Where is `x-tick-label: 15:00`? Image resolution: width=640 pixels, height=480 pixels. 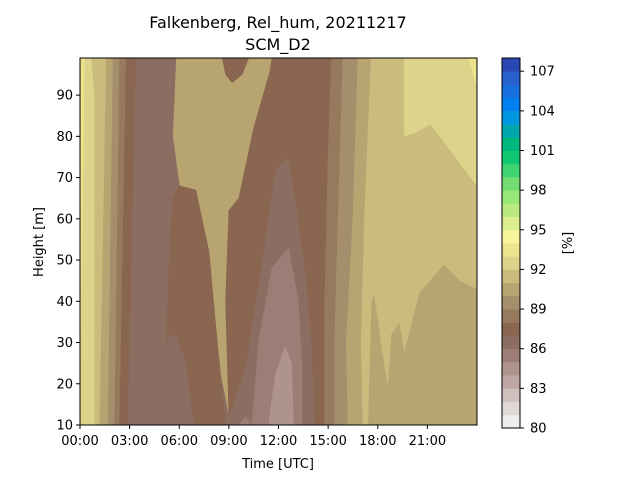
x-tick-label: 15:00 is located at coordinates (327, 441).